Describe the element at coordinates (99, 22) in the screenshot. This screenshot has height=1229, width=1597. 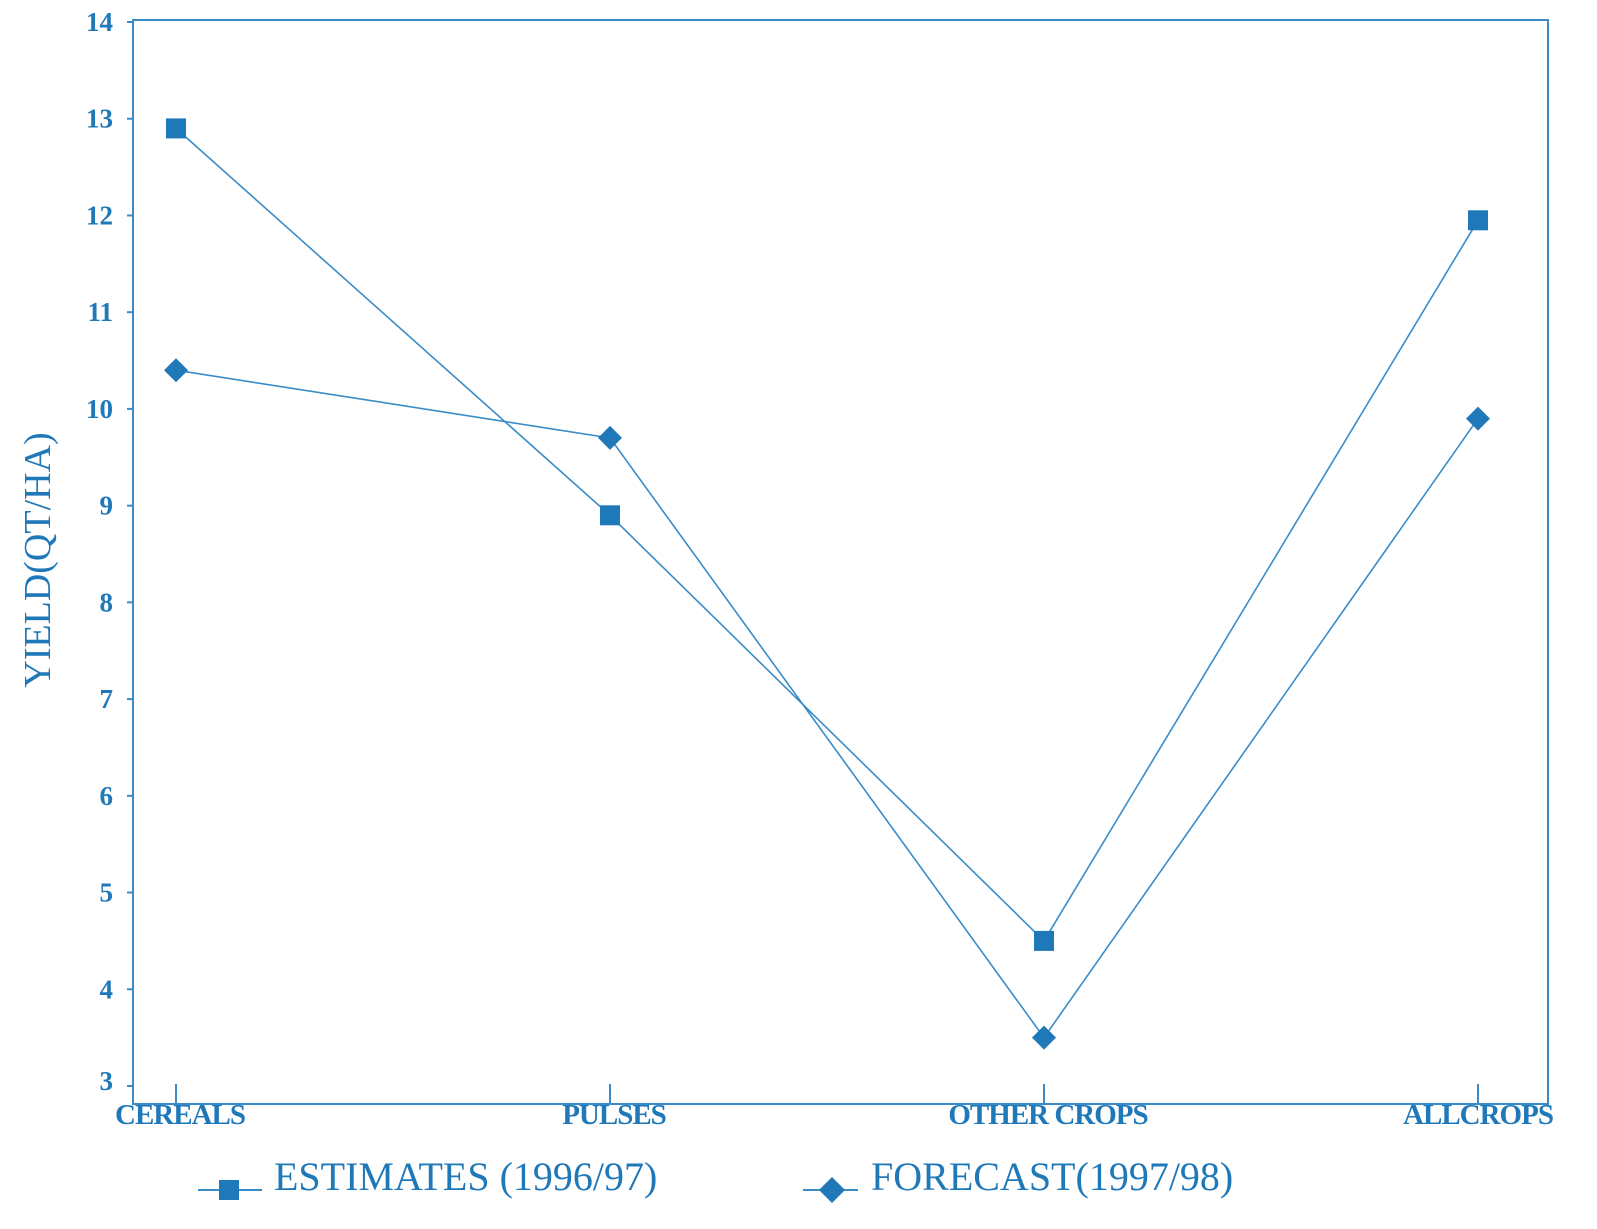
I see `y-tick-label-14: 14` at that location.